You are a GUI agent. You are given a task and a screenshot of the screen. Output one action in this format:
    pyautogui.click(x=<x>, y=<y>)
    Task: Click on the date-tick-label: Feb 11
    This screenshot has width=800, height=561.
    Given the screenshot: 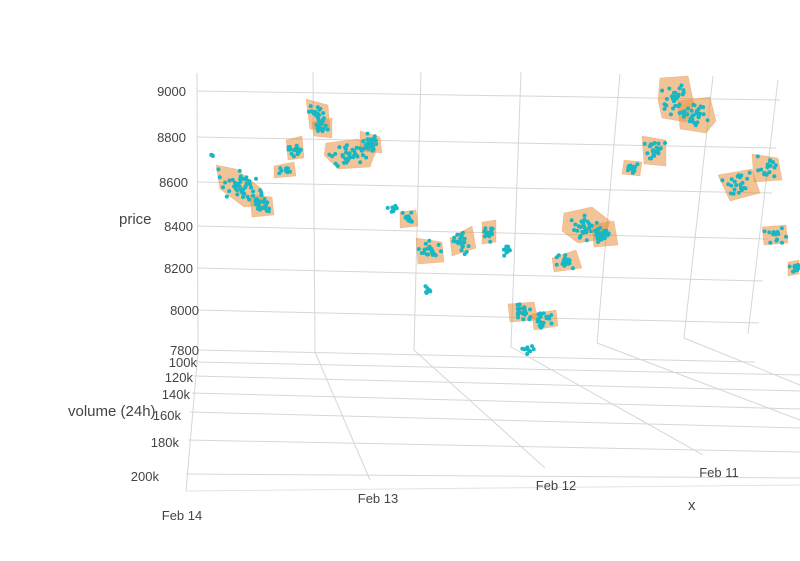 What is the action you would take?
    pyautogui.click(x=719, y=472)
    